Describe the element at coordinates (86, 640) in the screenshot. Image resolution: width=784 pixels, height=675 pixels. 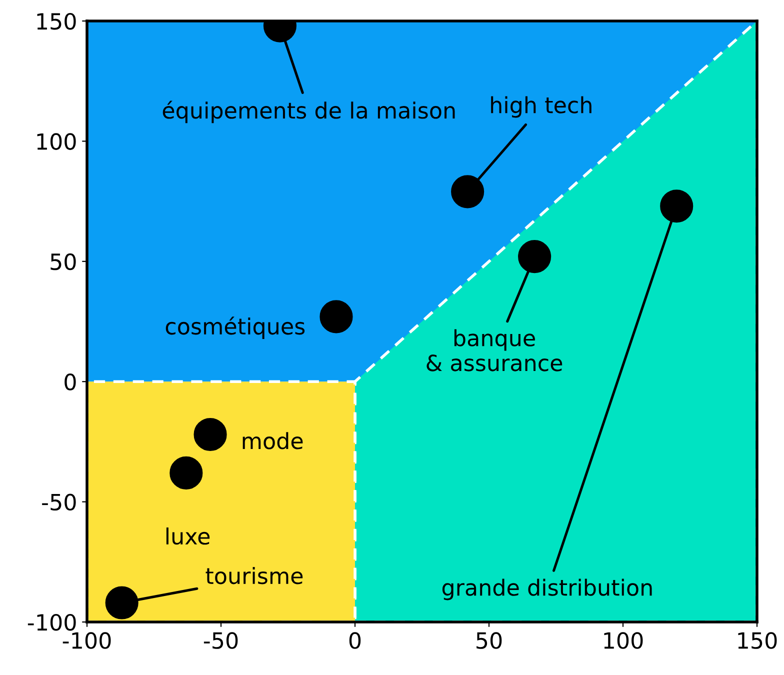
I see `x-tick-label: -100` at that location.